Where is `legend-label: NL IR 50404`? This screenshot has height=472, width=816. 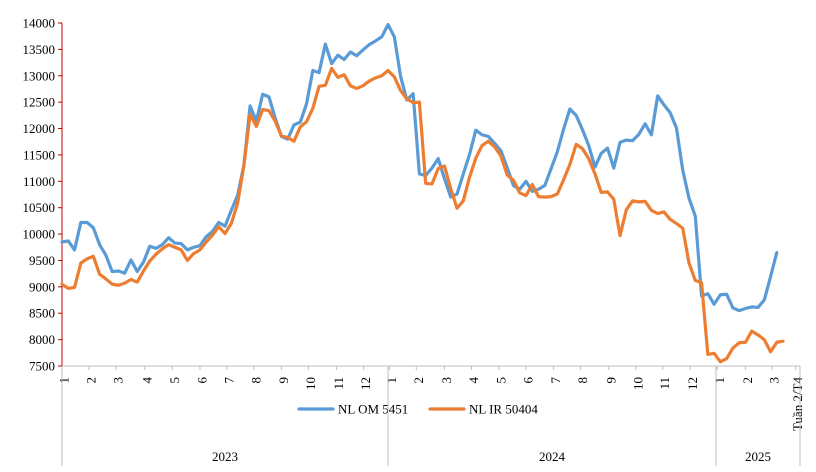
legend-label: NL IR 50404 is located at coordinates (503, 409).